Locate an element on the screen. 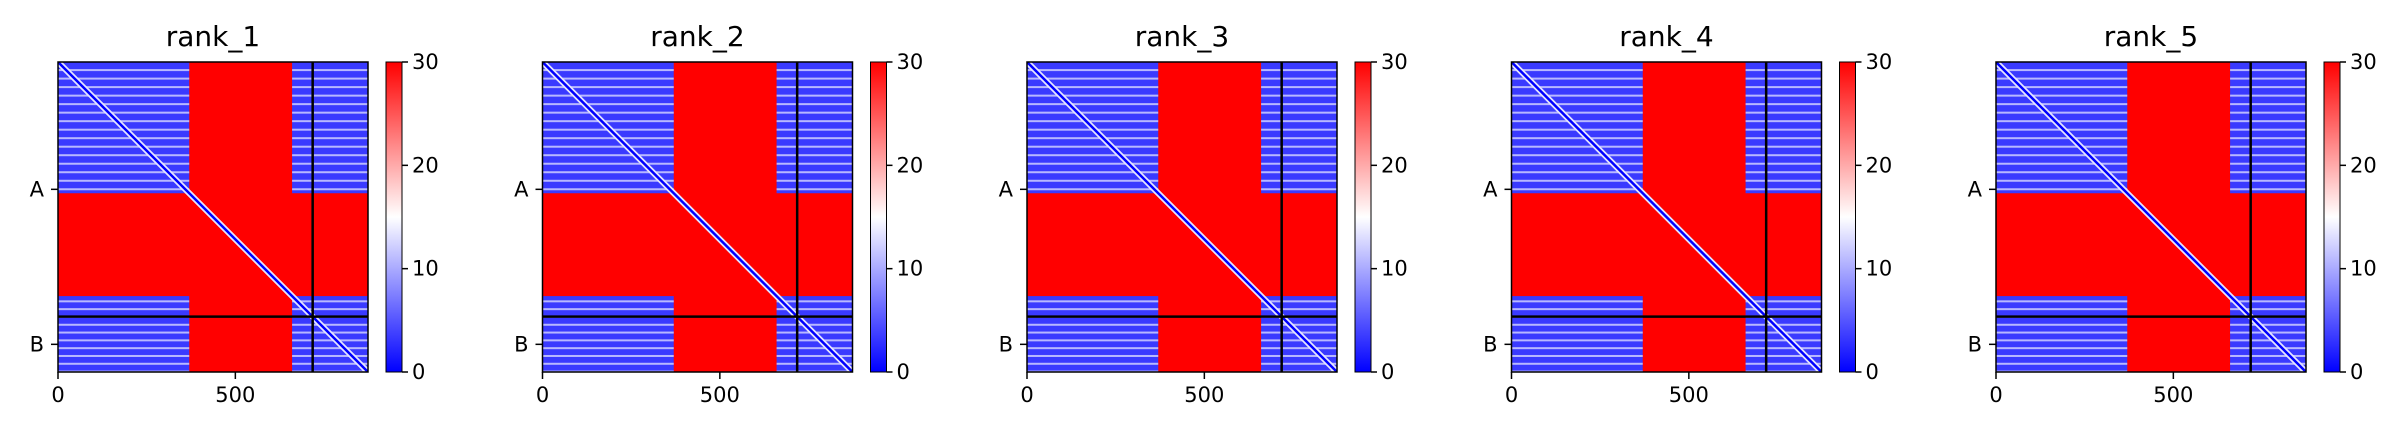 The image size is (2401, 438). panel-title: rank_4 is located at coordinates (1666, 36).